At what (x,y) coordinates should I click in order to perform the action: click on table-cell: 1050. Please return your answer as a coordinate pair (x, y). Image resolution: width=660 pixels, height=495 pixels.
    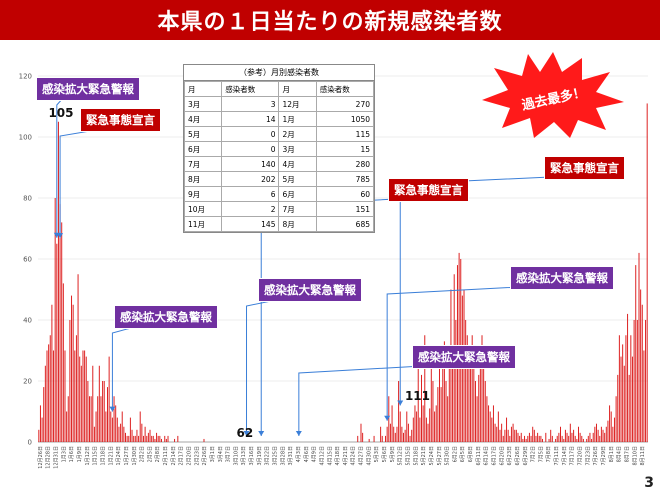
    Looking at the image, I should click on (345, 119).